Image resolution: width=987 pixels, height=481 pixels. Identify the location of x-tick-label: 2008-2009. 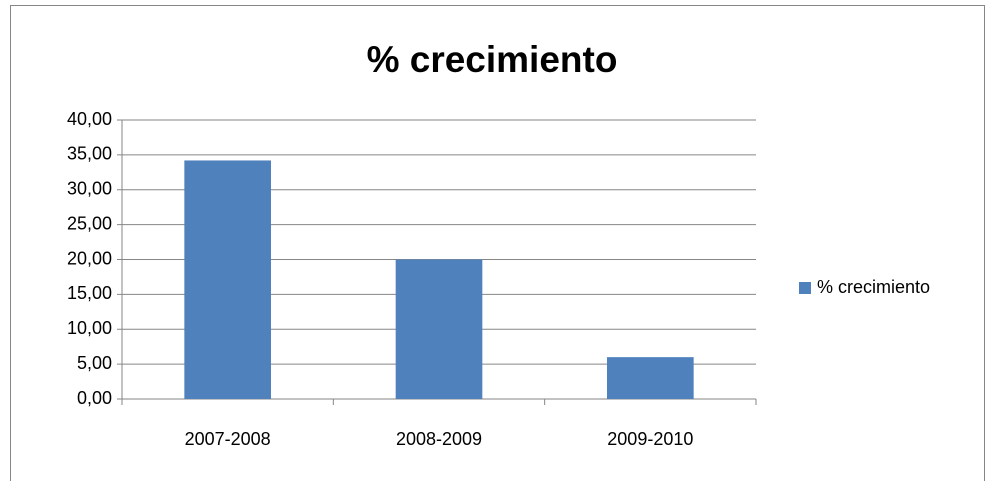
(439, 439).